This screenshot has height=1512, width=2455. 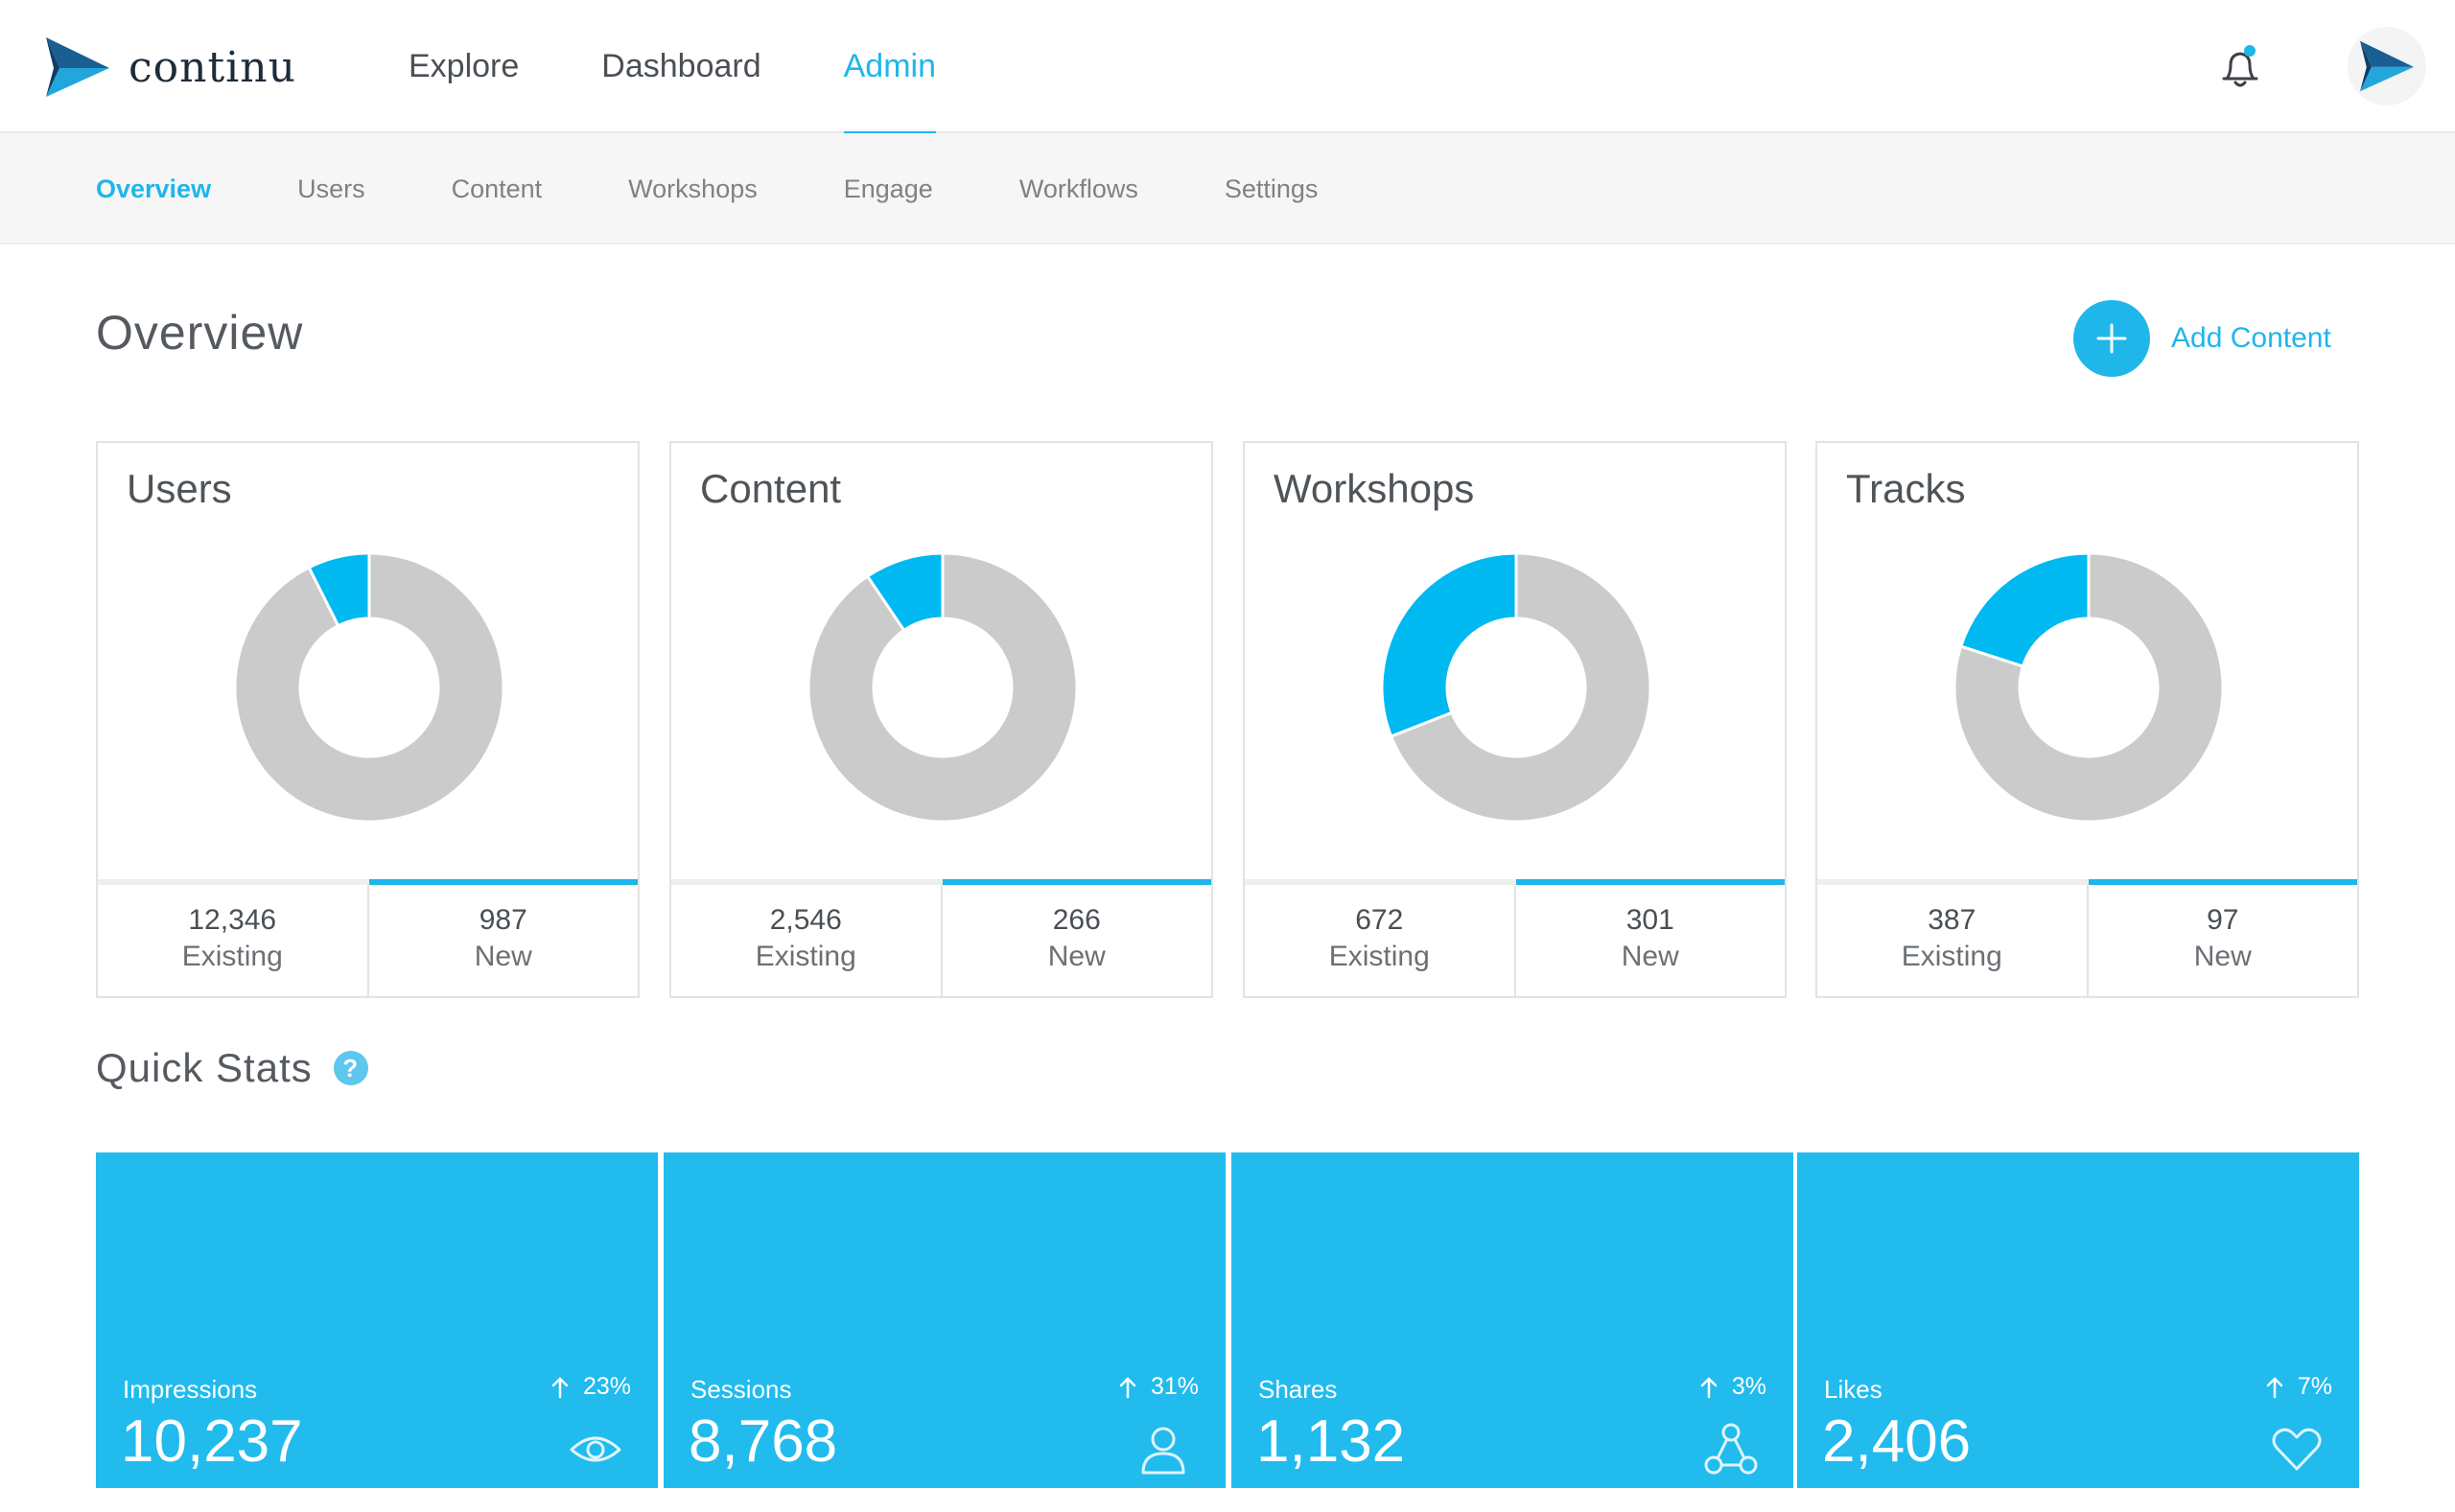 What do you see at coordinates (1174, 1386) in the screenshot?
I see `change-percent: 31%` at bounding box center [1174, 1386].